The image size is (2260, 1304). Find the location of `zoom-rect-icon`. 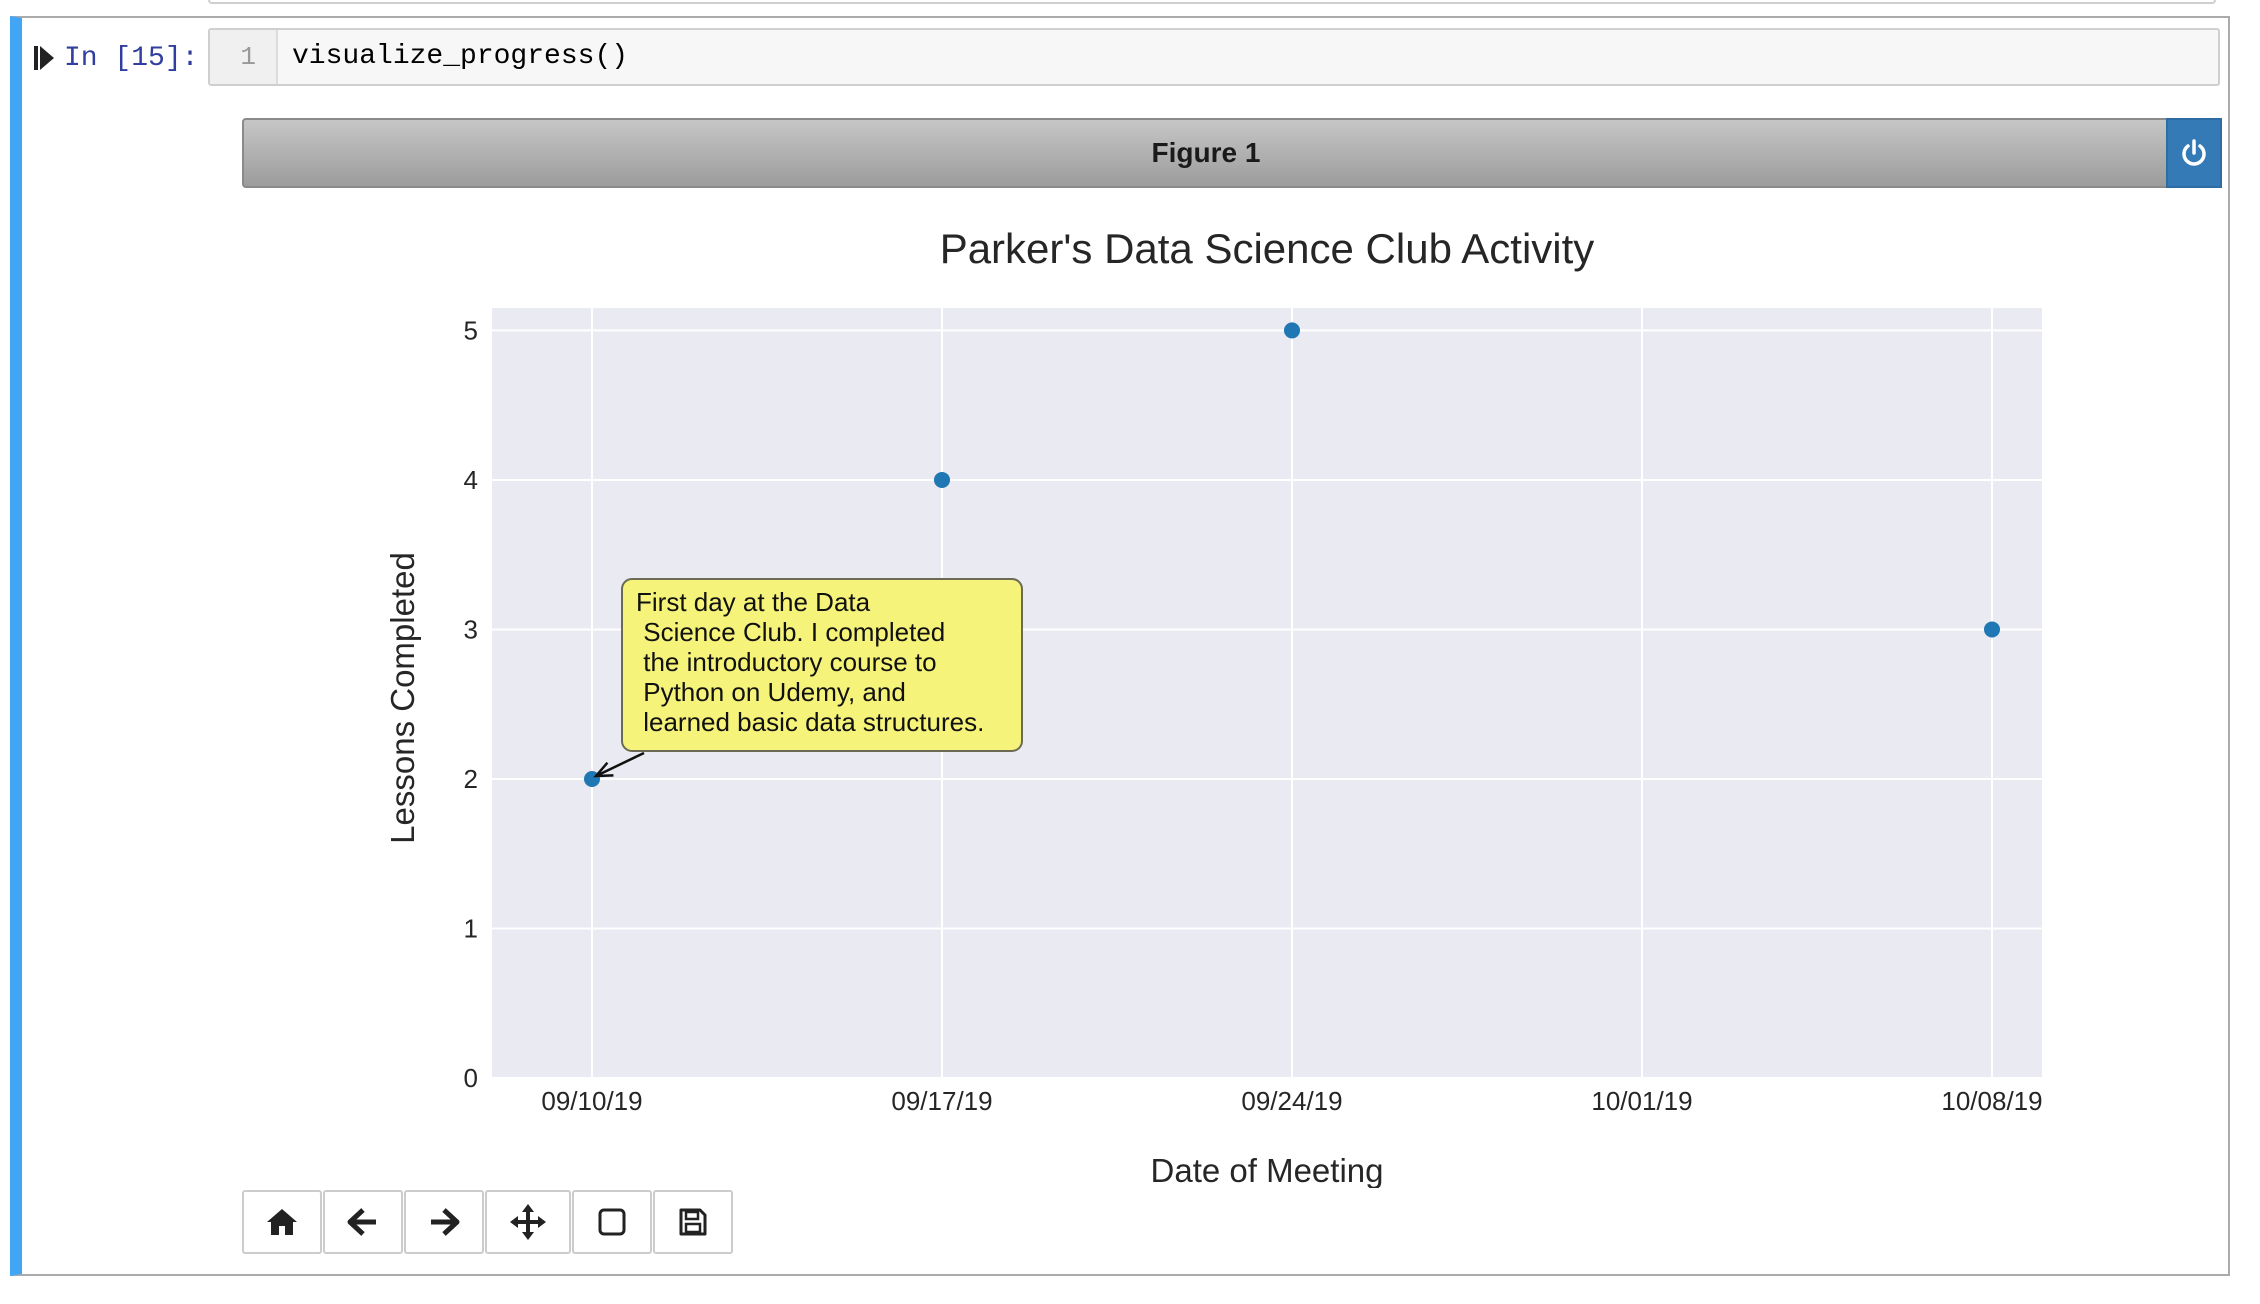

zoom-rect-icon is located at coordinates (612, 1222).